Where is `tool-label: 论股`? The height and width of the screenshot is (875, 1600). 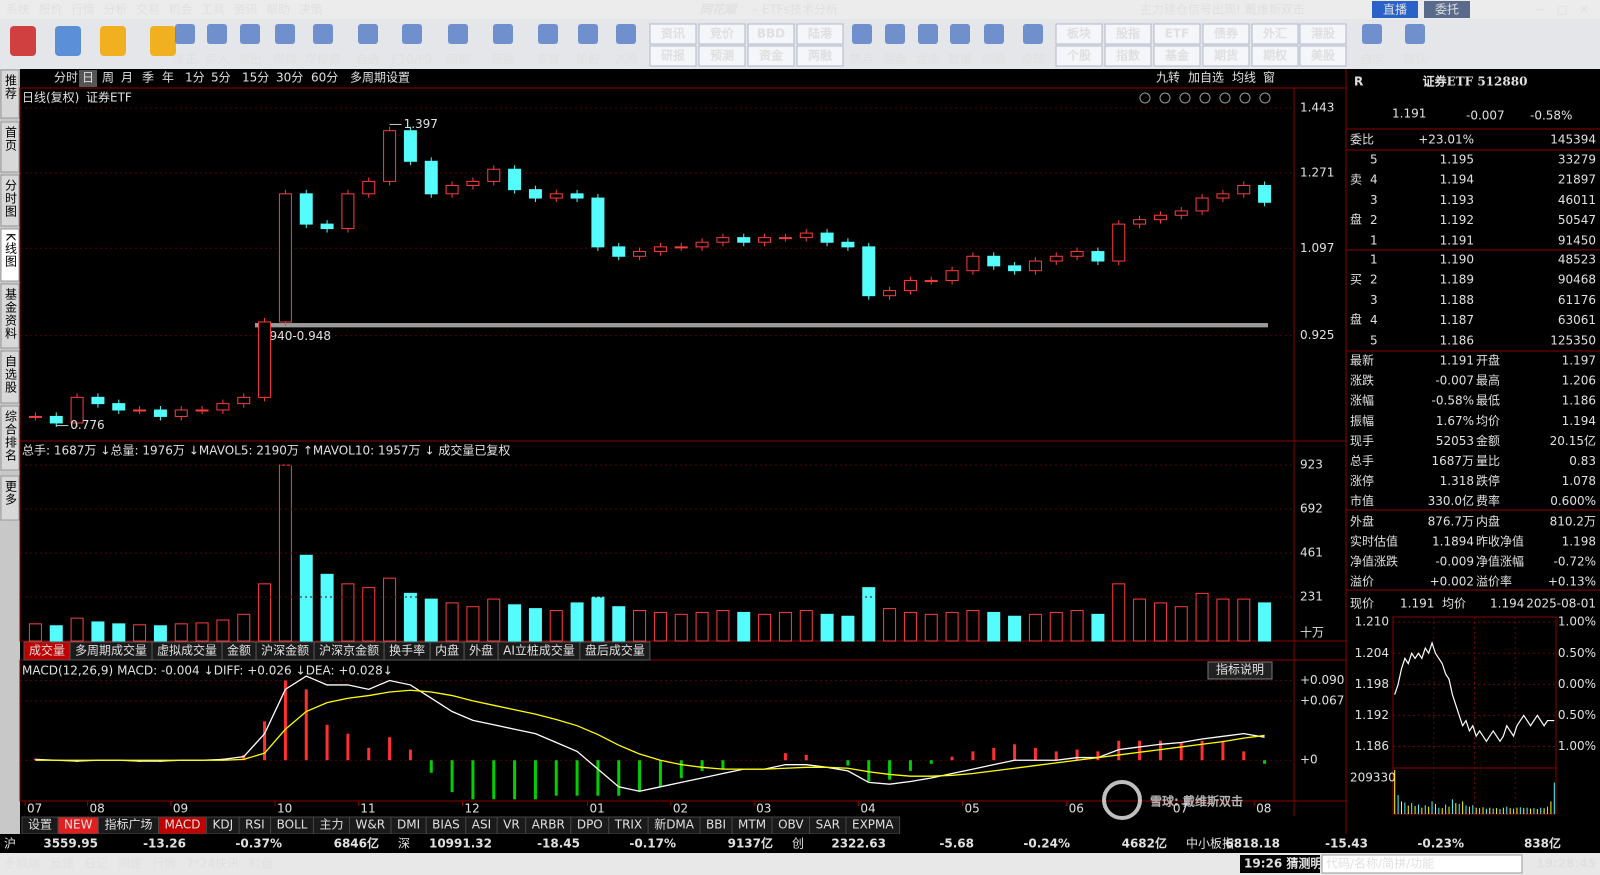
tool-label: 论股 is located at coordinates (588, 60).